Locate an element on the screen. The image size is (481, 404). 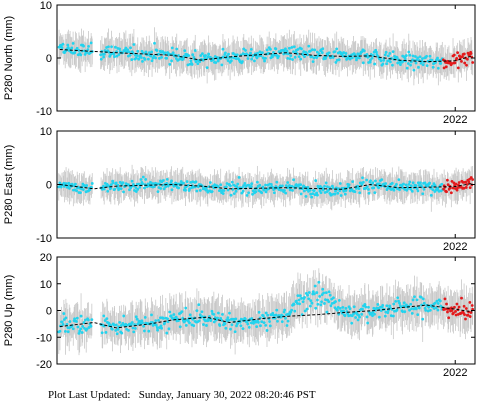
y-tick-label: 10 is located at coordinates (46, 132).